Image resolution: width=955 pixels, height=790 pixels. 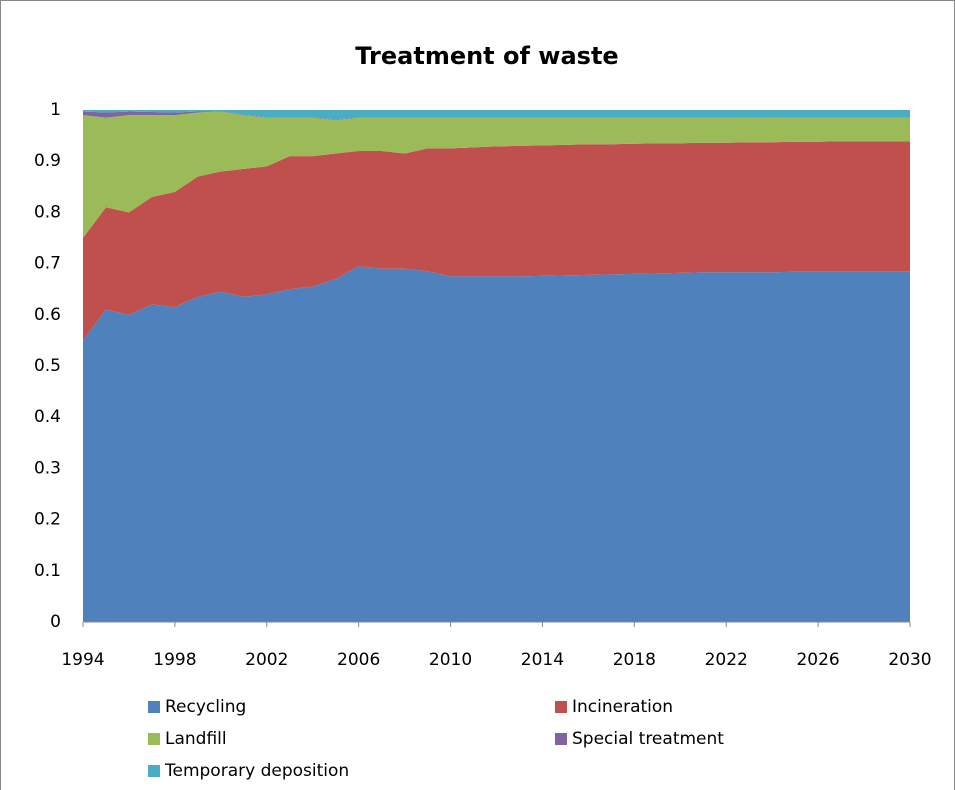 I want to click on y-tick-label: 0.4, so click(x=47, y=417).